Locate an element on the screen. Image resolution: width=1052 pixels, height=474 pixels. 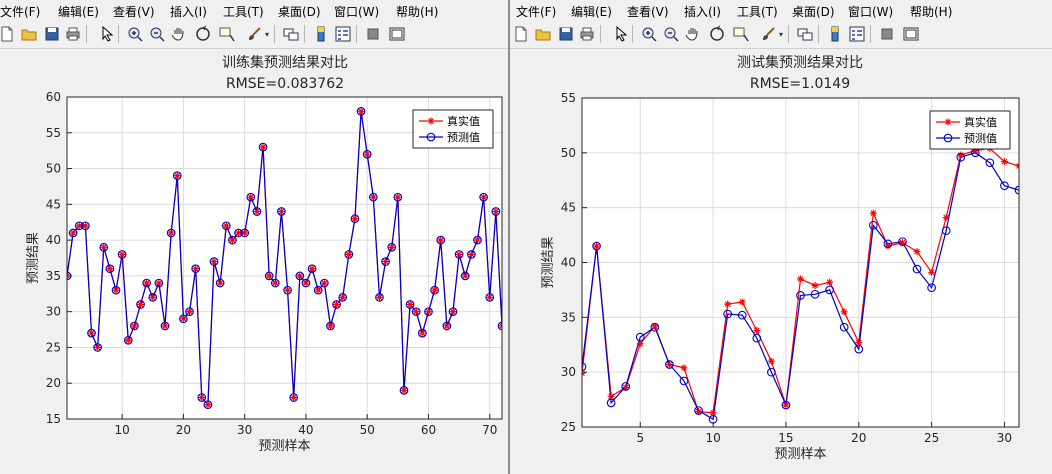
x-tick-label: 50 is located at coordinates (367, 430).